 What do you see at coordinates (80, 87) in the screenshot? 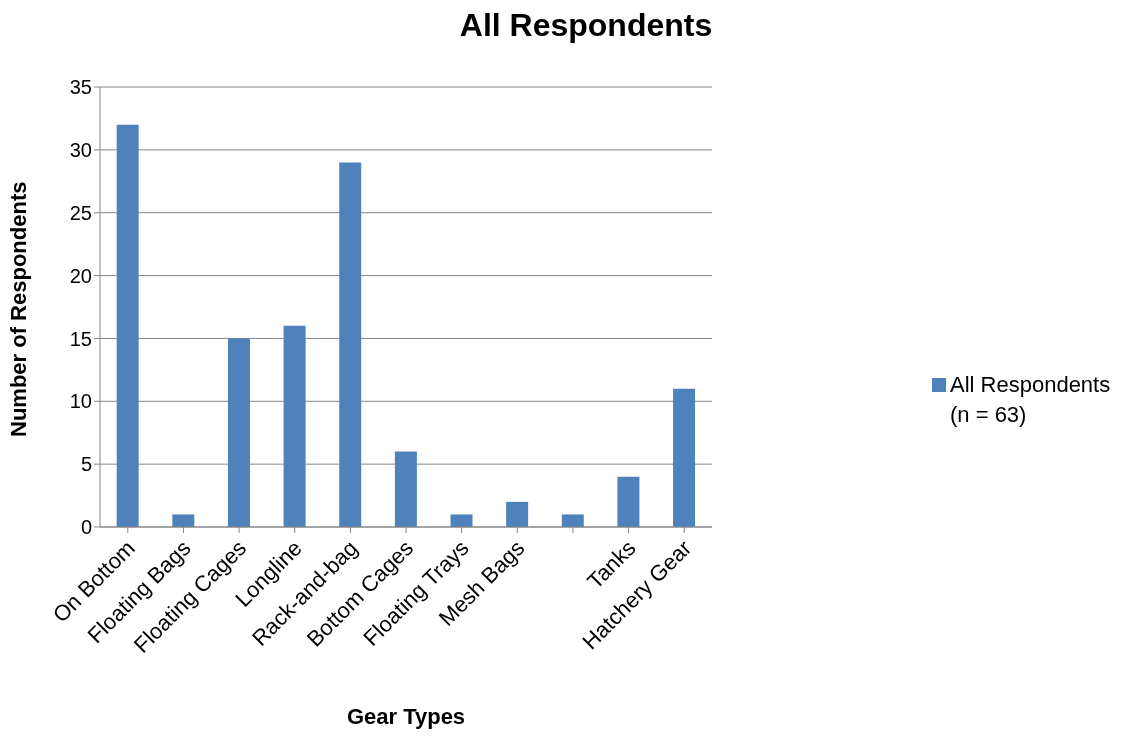
I see `y-tick-label: 35` at bounding box center [80, 87].